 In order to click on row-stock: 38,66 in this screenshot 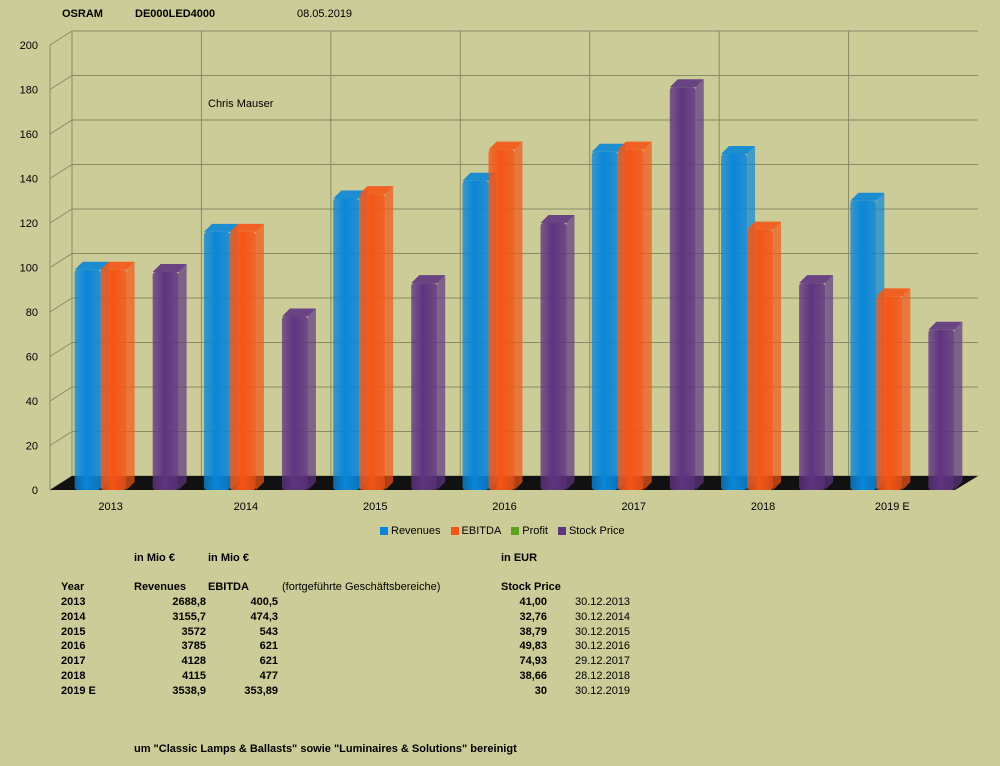, I will do `click(533, 676)`.